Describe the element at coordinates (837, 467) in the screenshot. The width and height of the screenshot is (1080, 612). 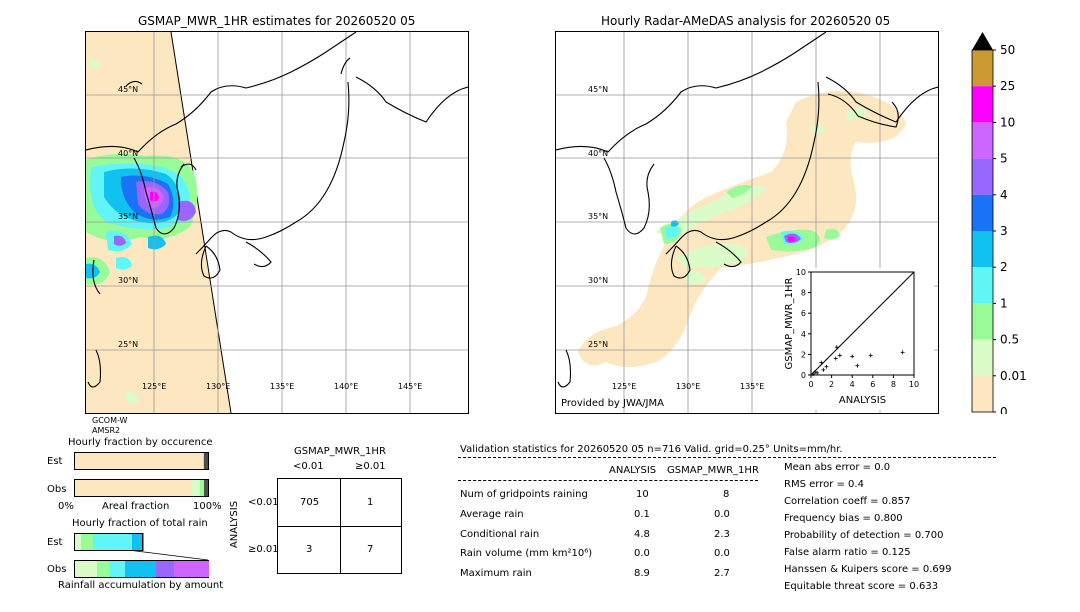
I see `score-0: Mean abs error = 0.0` at that location.